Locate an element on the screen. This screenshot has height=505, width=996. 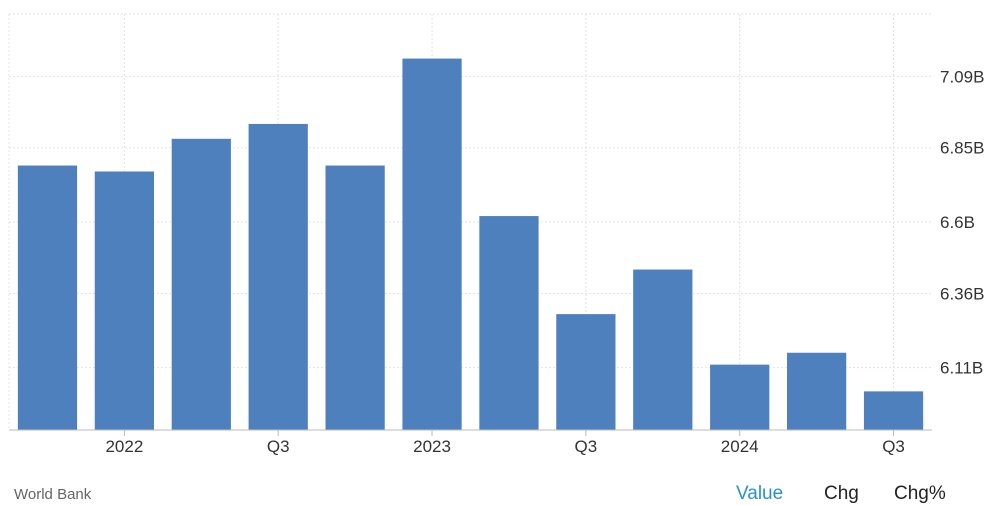
source-label: World Bank is located at coordinates (53, 494).